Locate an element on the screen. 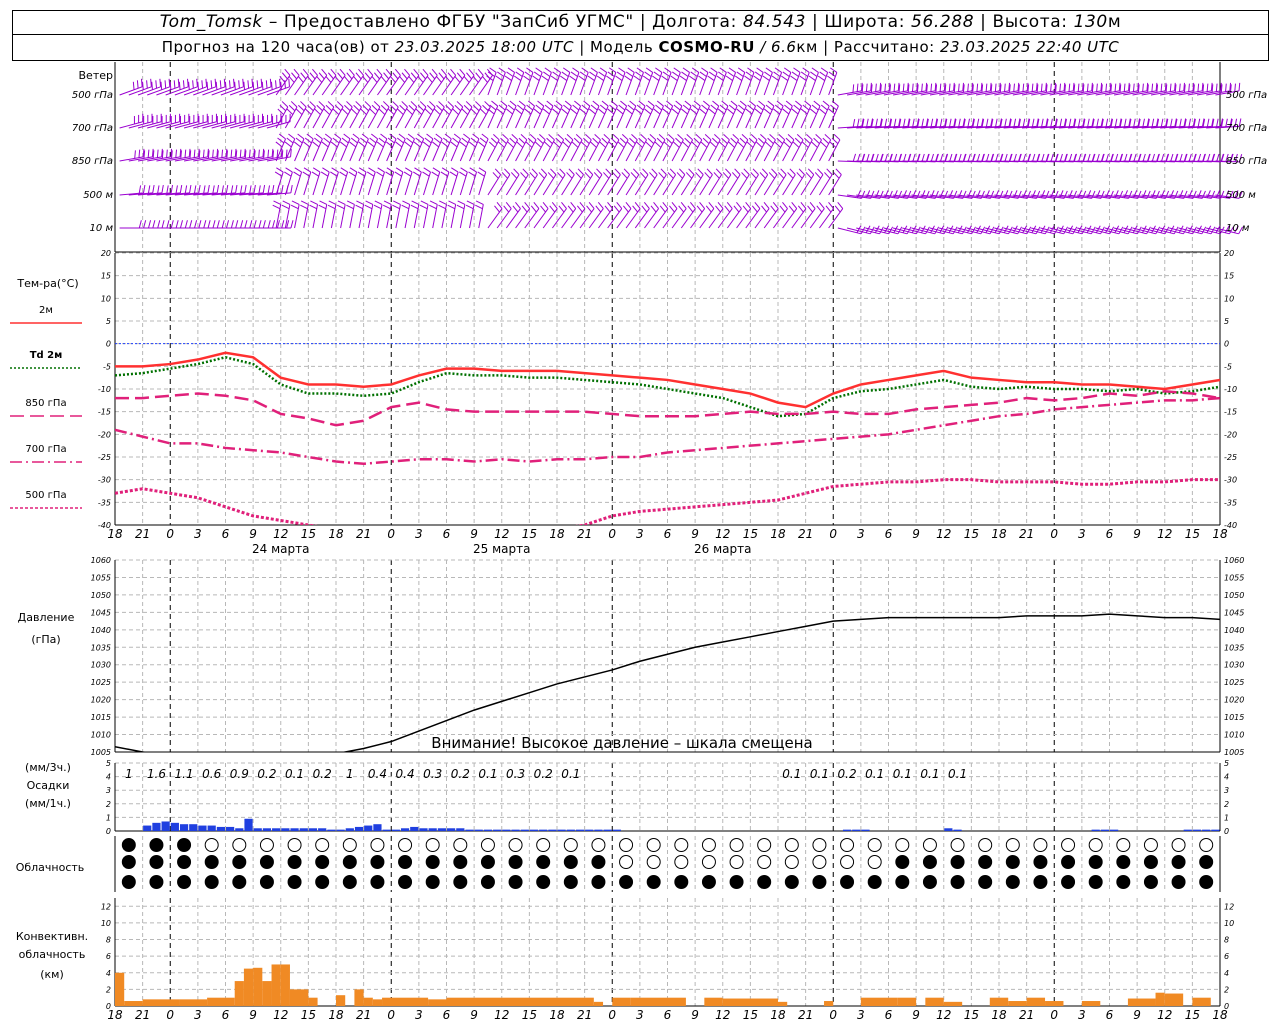 This screenshot has width=1280, height=1024. station-name: Tom_Tomsk is located at coordinates (211, 22).